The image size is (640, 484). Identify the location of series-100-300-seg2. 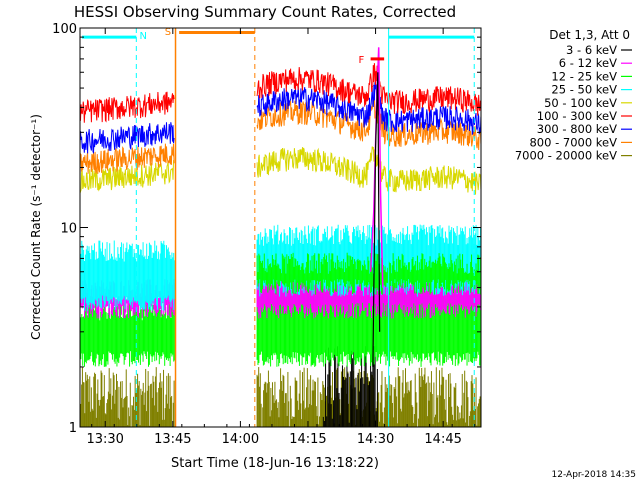
(369, 89).